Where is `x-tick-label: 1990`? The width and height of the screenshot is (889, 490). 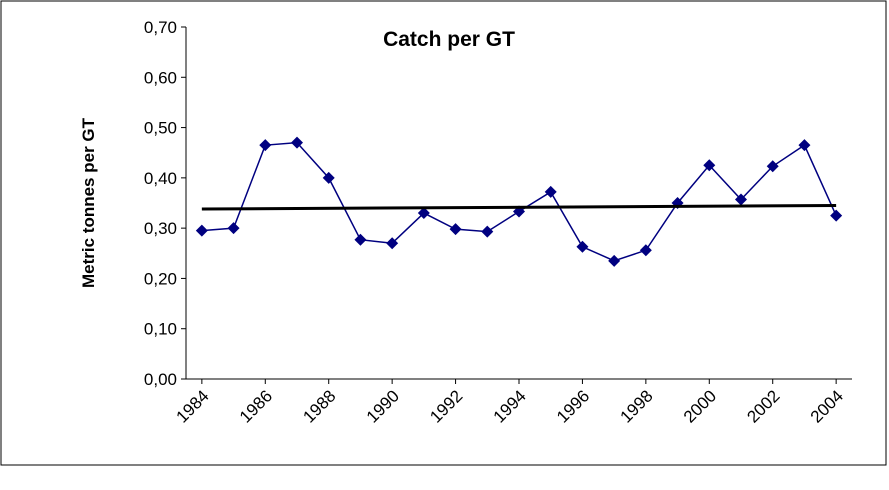
x-tick-label: 1990 is located at coordinates (383, 406).